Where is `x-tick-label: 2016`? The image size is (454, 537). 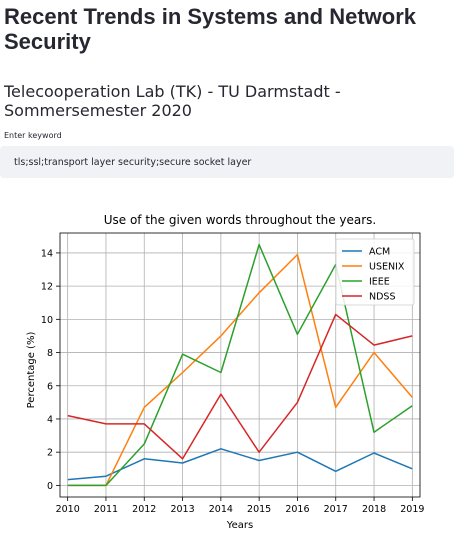
x-tick-label: 2016 is located at coordinates (297, 509).